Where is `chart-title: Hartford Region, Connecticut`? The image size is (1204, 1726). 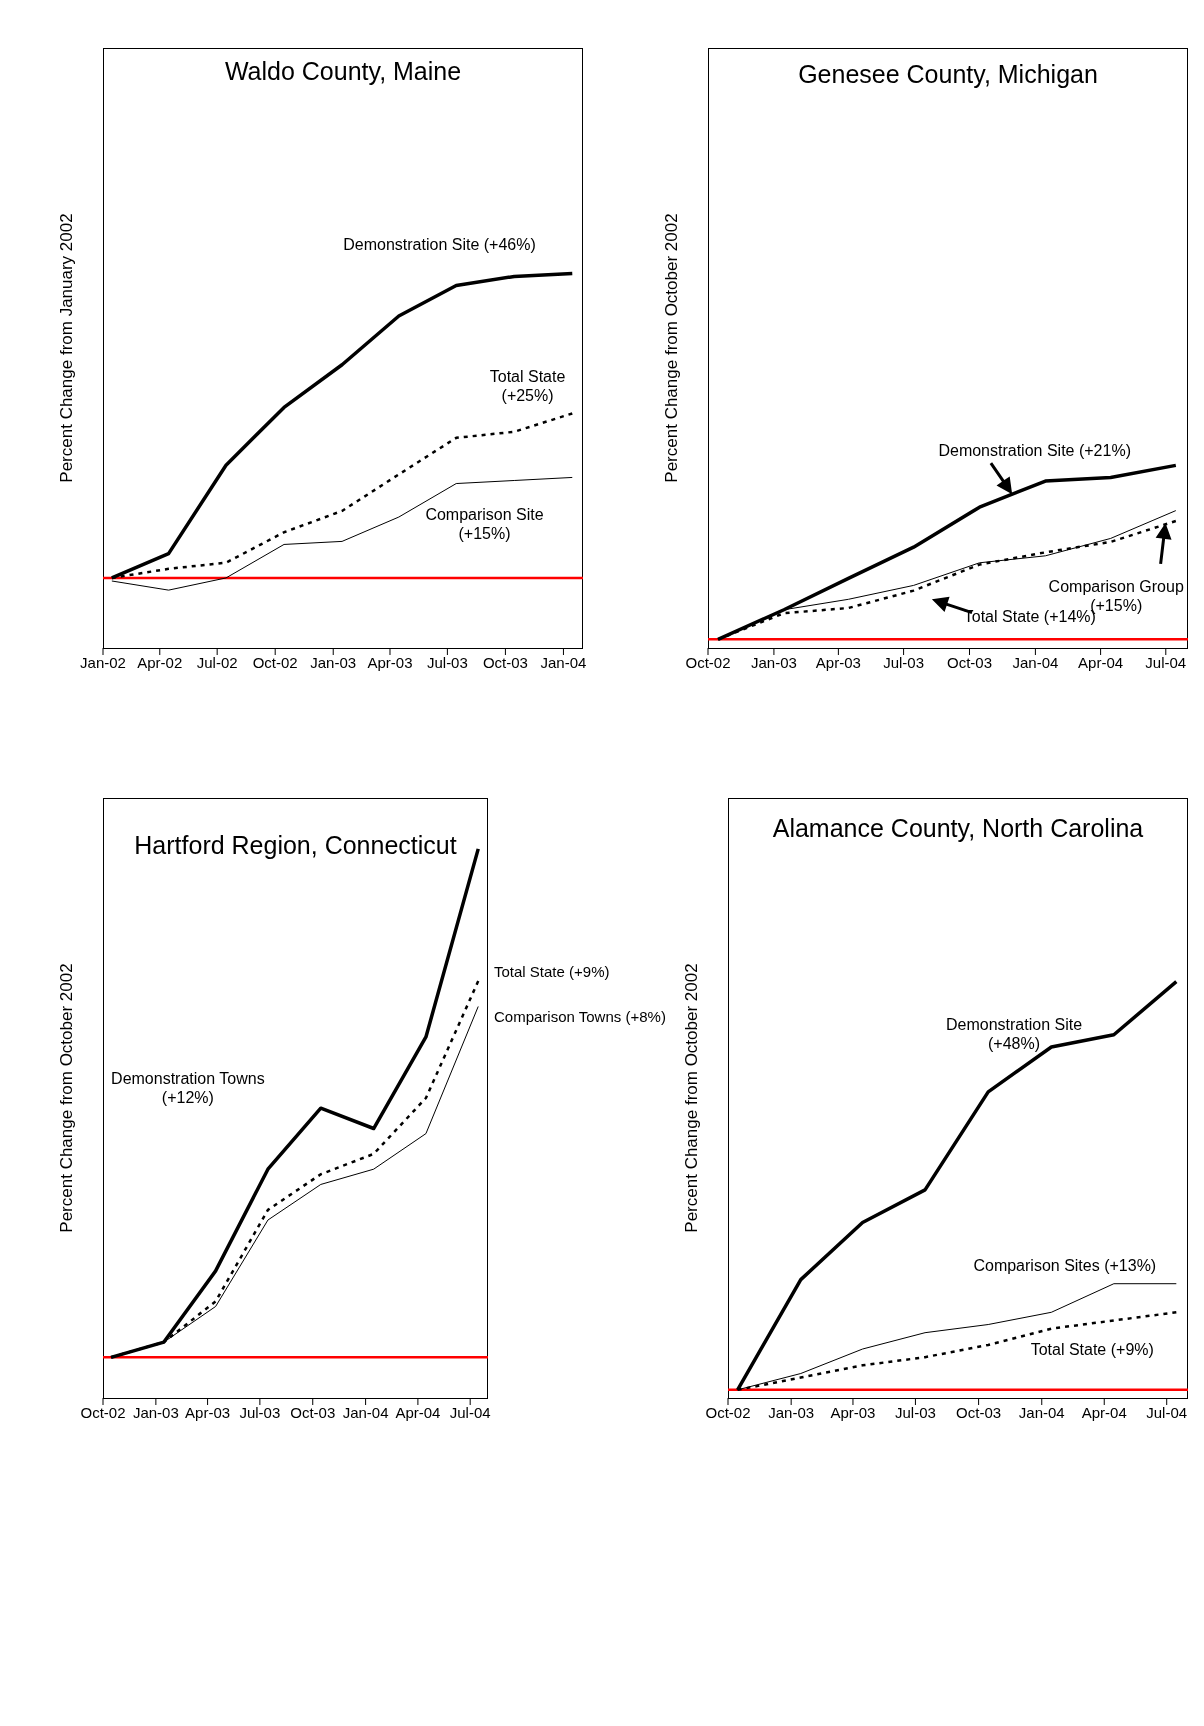 chart-title: Hartford Region, Connecticut is located at coordinates (295, 845).